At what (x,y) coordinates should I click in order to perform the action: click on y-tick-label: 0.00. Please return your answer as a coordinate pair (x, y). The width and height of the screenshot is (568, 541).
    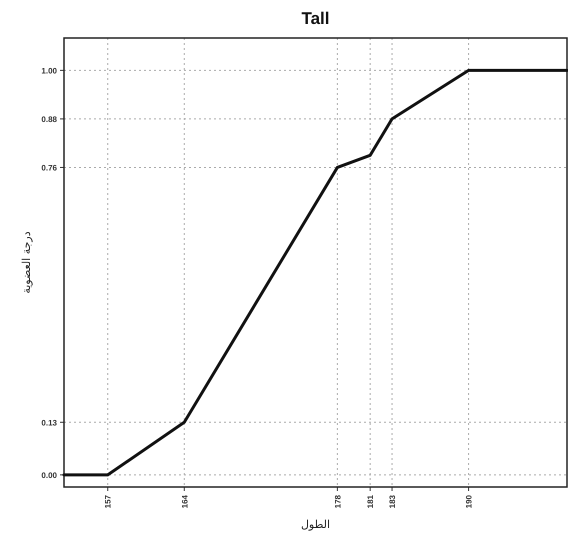
    Looking at the image, I should click on (49, 475).